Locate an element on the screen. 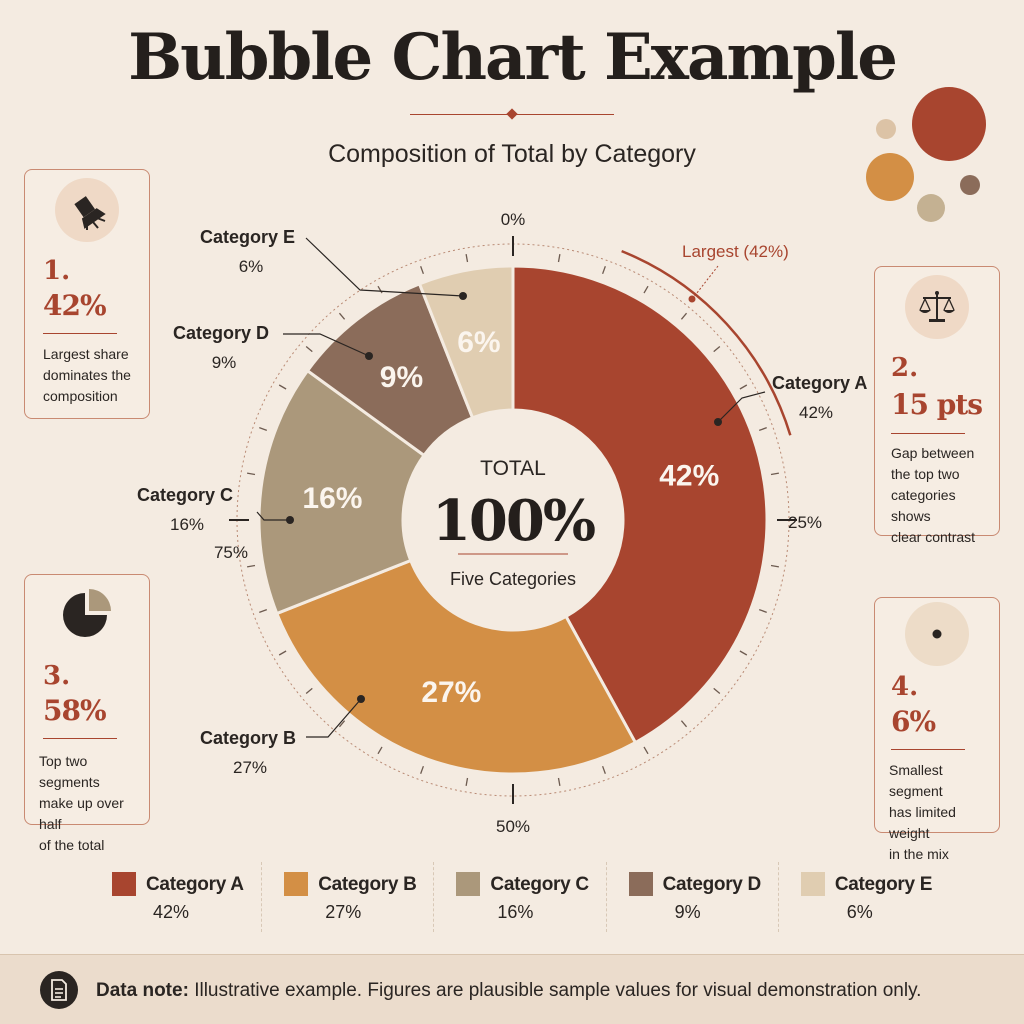  pie-slice-e is located at coordinates (466, 342).